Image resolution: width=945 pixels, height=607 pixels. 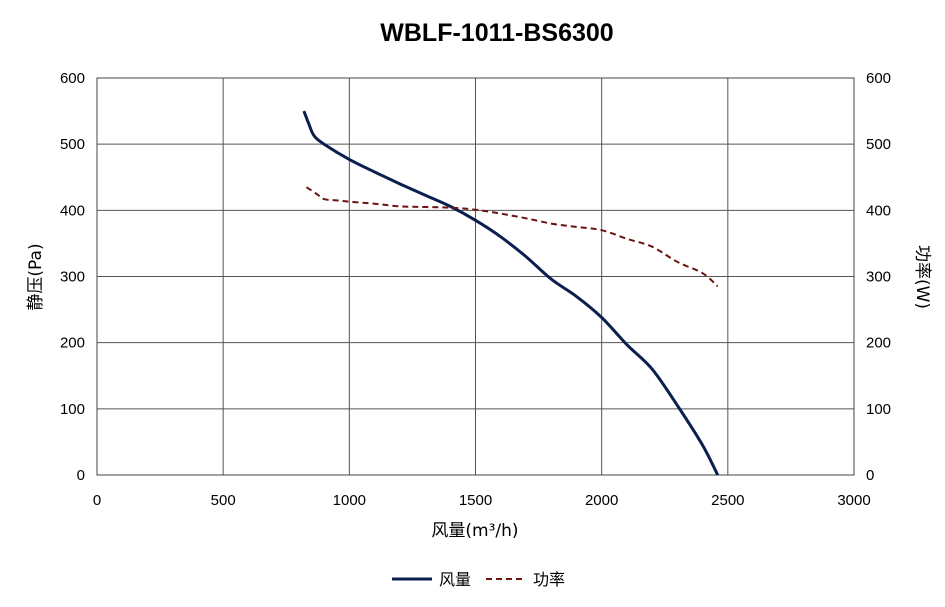 I want to click on y-left-tick-label: 500, so click(x=72, y=144).